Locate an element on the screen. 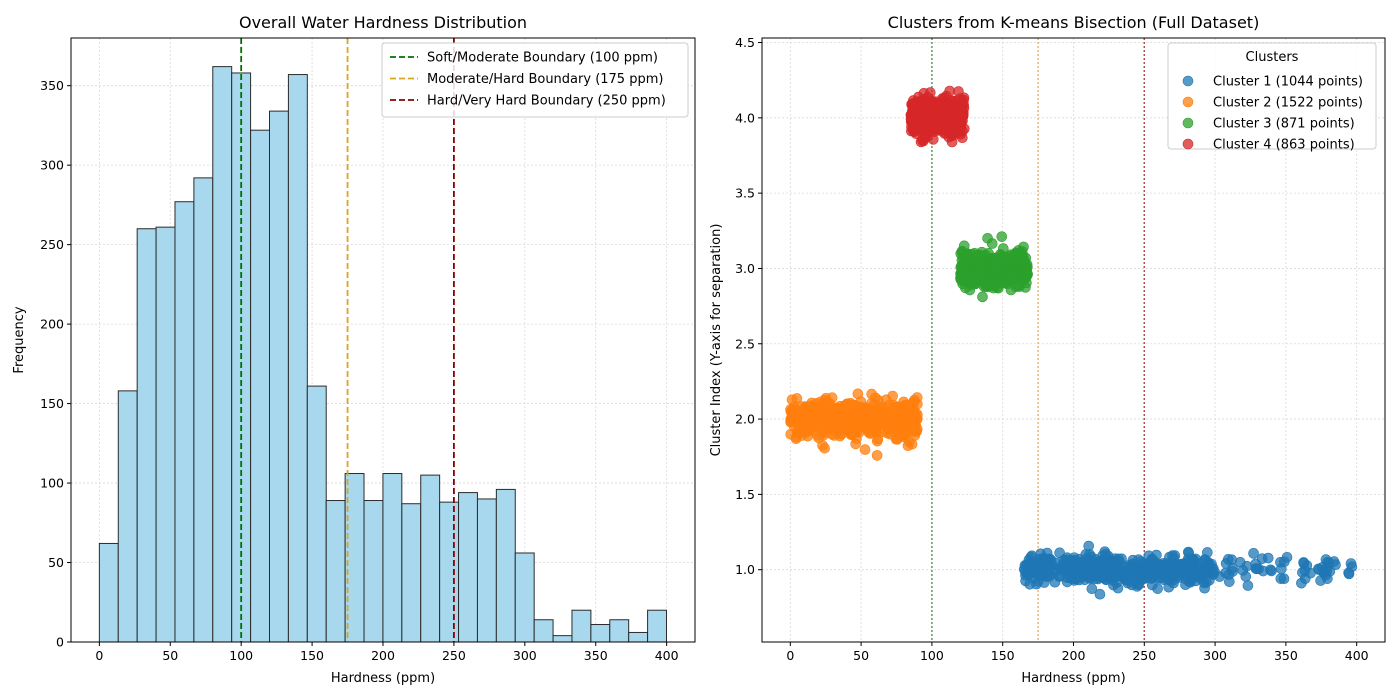 This screenshot has width=1400, height=700. x-tick-label: 250 is located at coordinates (1144, 655).